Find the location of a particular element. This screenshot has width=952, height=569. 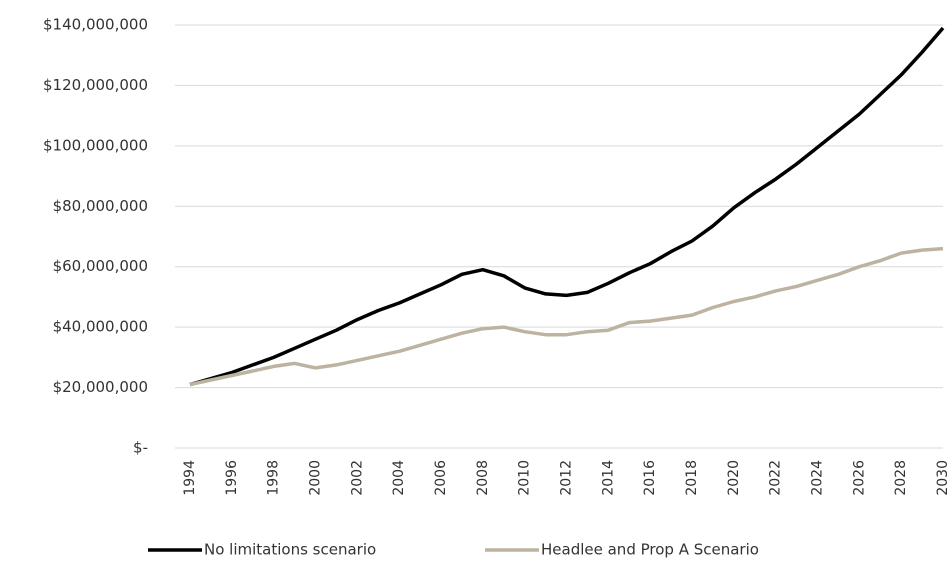

y-tick-label: $100,000,000 is located at coordinates (95, 145).